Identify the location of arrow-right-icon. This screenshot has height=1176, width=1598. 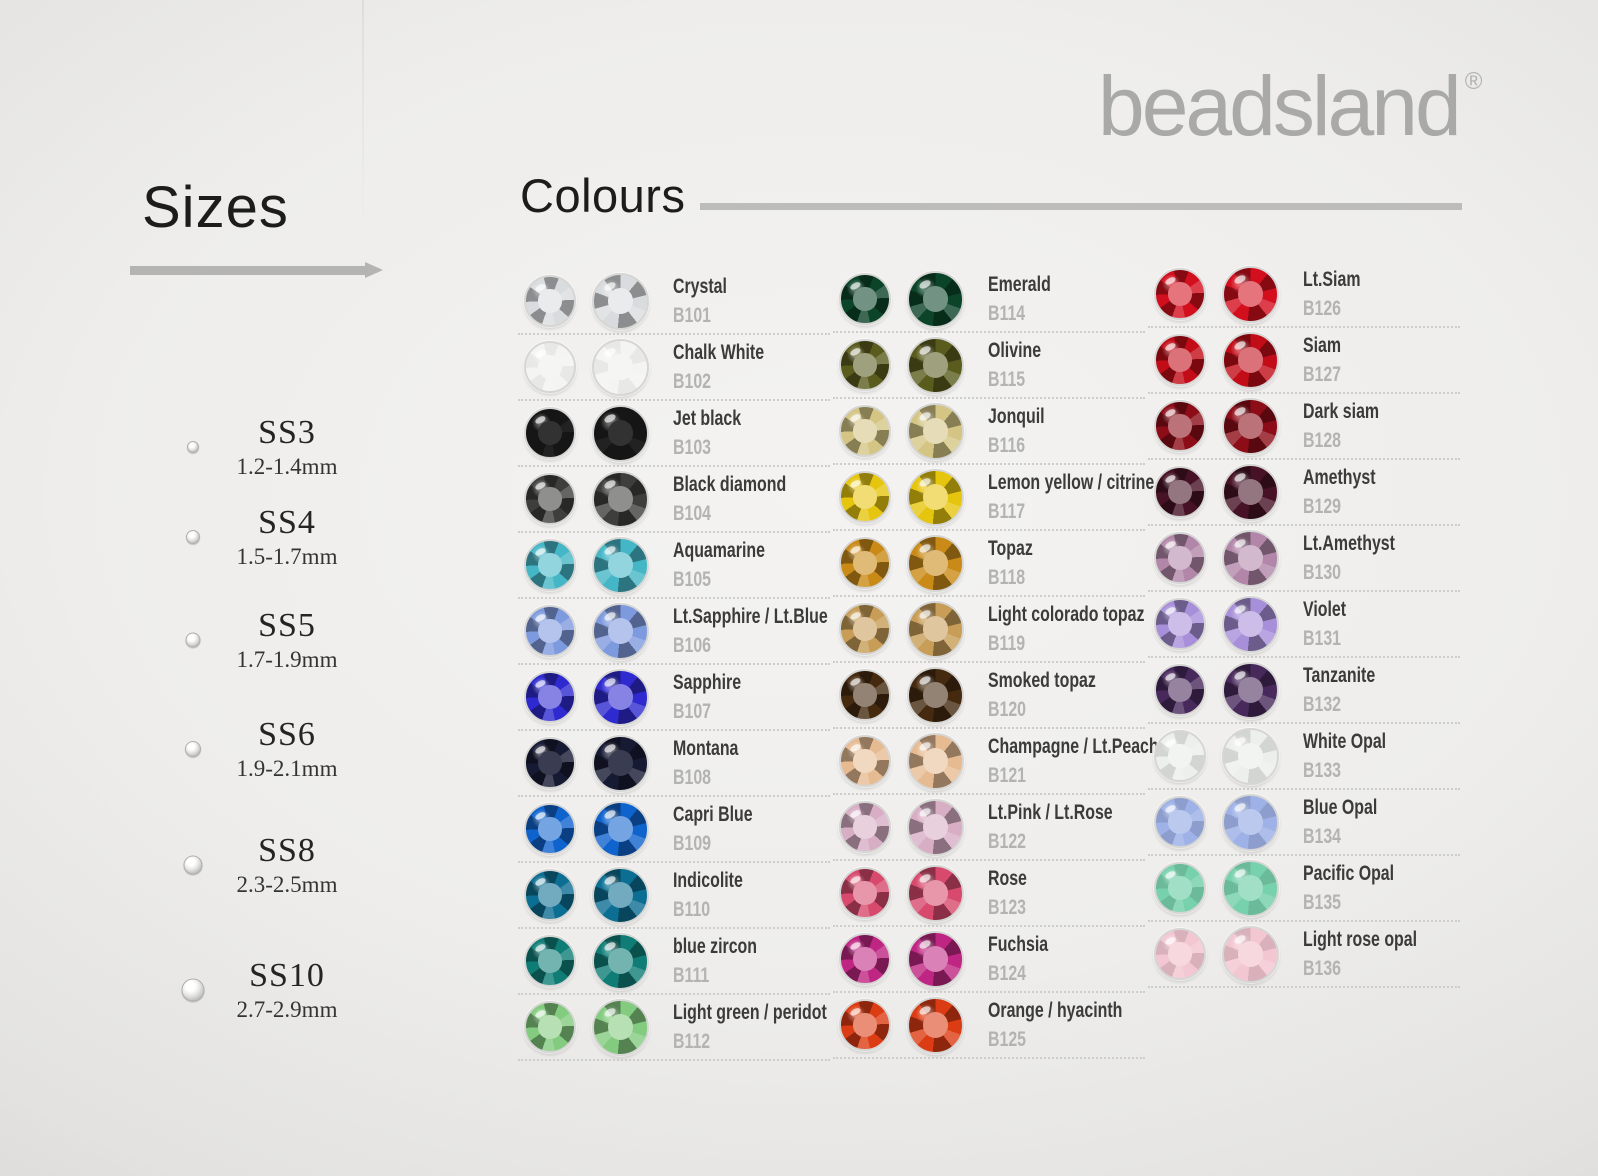
(256, 270).